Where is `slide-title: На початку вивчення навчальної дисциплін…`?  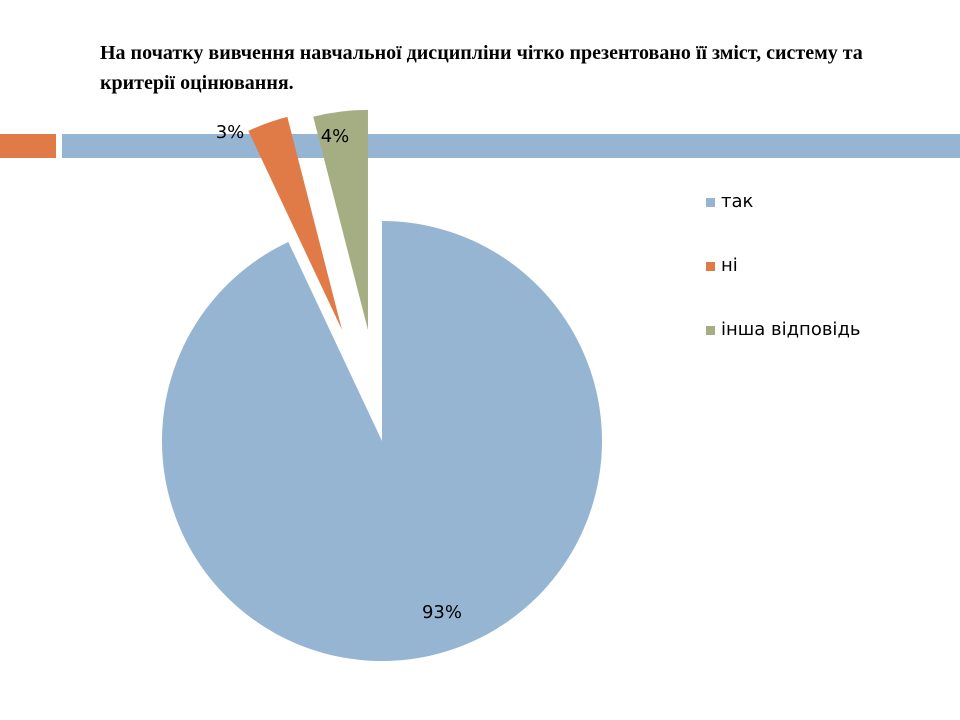 slide-title: На початку вивчення навчальної дисциплін… is located at coordinates (481, 68).